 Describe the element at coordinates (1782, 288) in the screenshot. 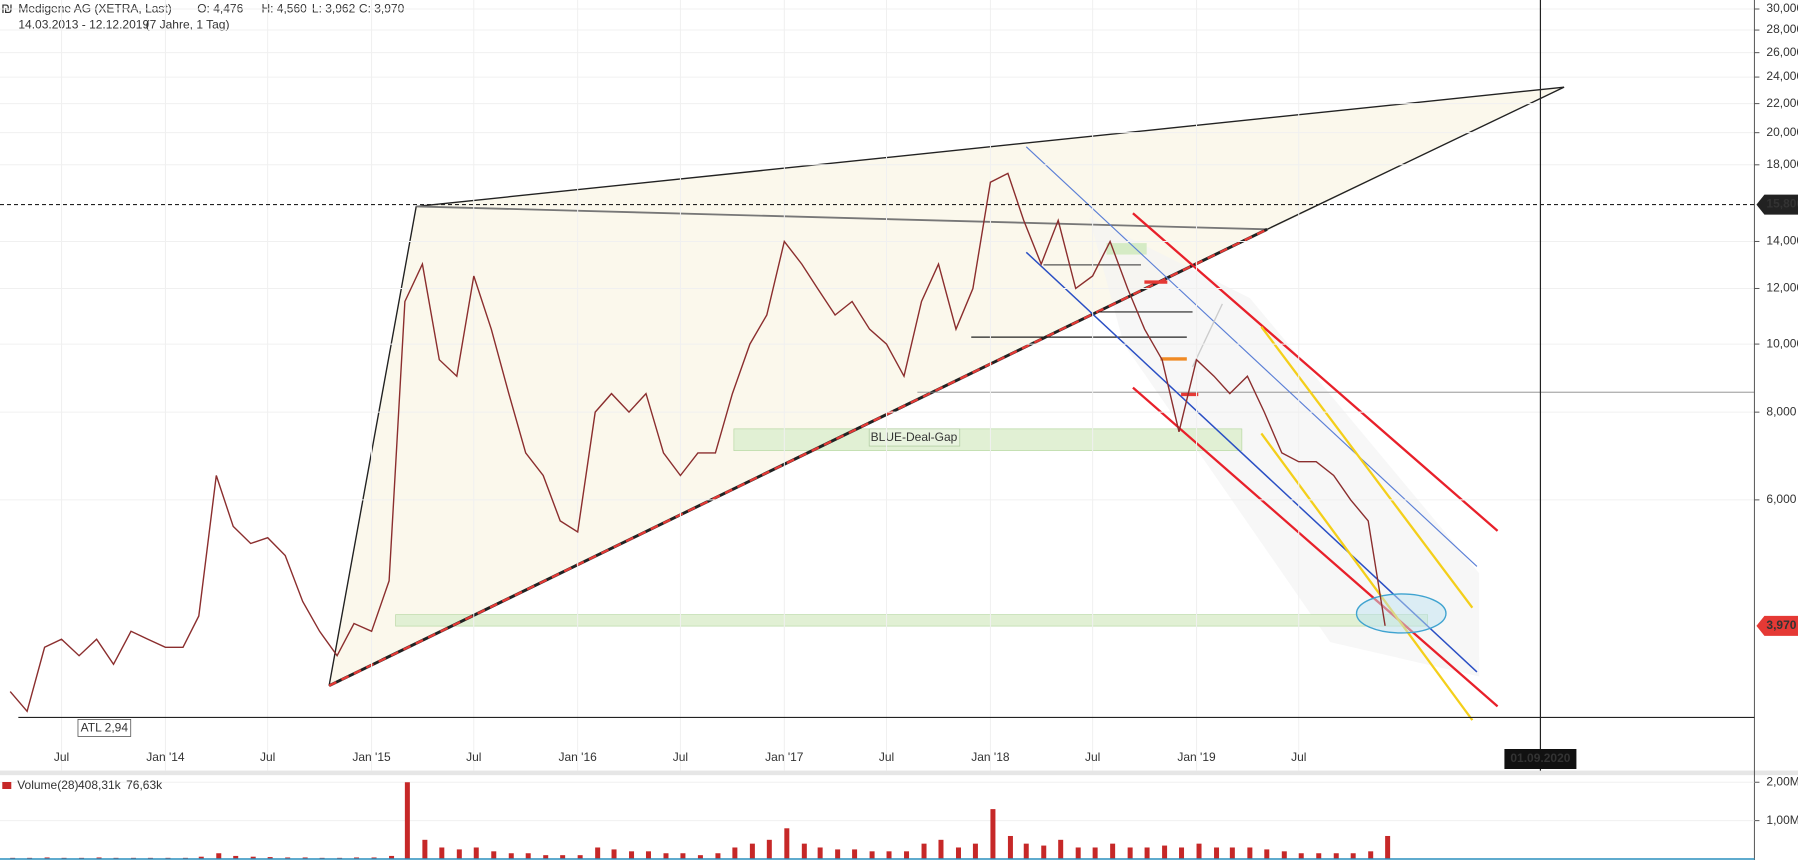

I see `y-tick-label: 12,000` at that location.